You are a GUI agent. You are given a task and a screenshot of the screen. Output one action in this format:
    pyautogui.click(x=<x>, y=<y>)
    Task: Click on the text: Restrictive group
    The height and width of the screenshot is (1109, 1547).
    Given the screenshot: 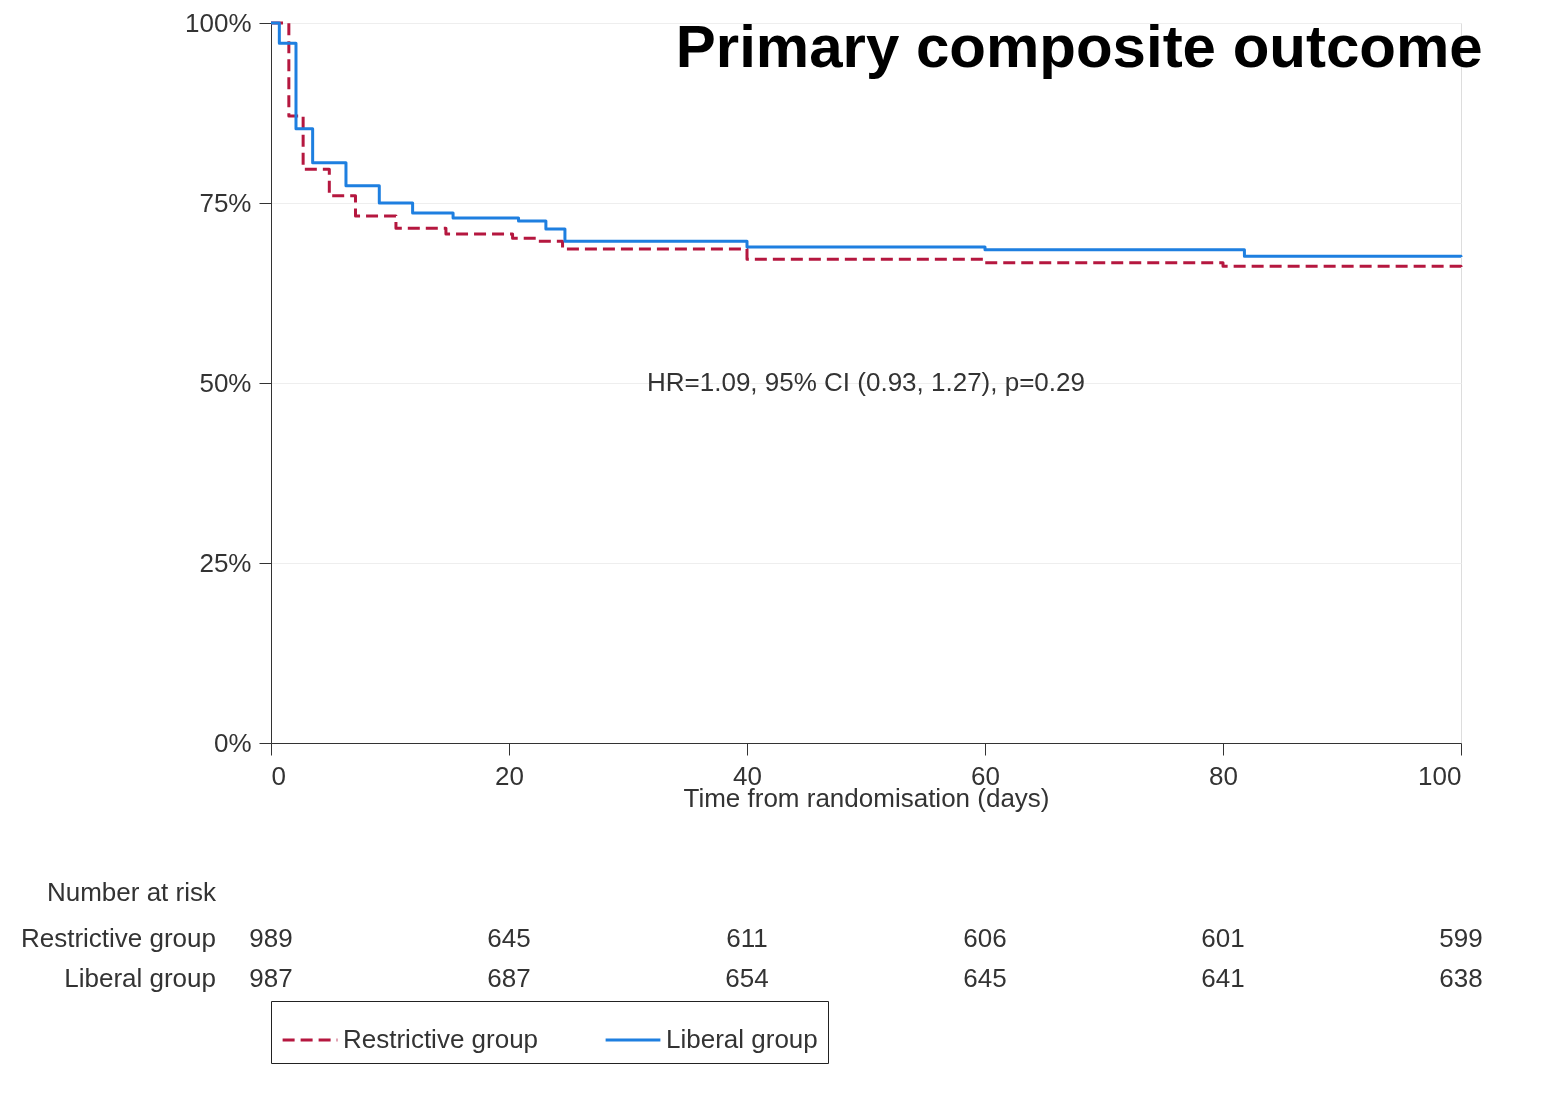 What is the action you would take?
    pyautogui.click(x=118, y=938)
    